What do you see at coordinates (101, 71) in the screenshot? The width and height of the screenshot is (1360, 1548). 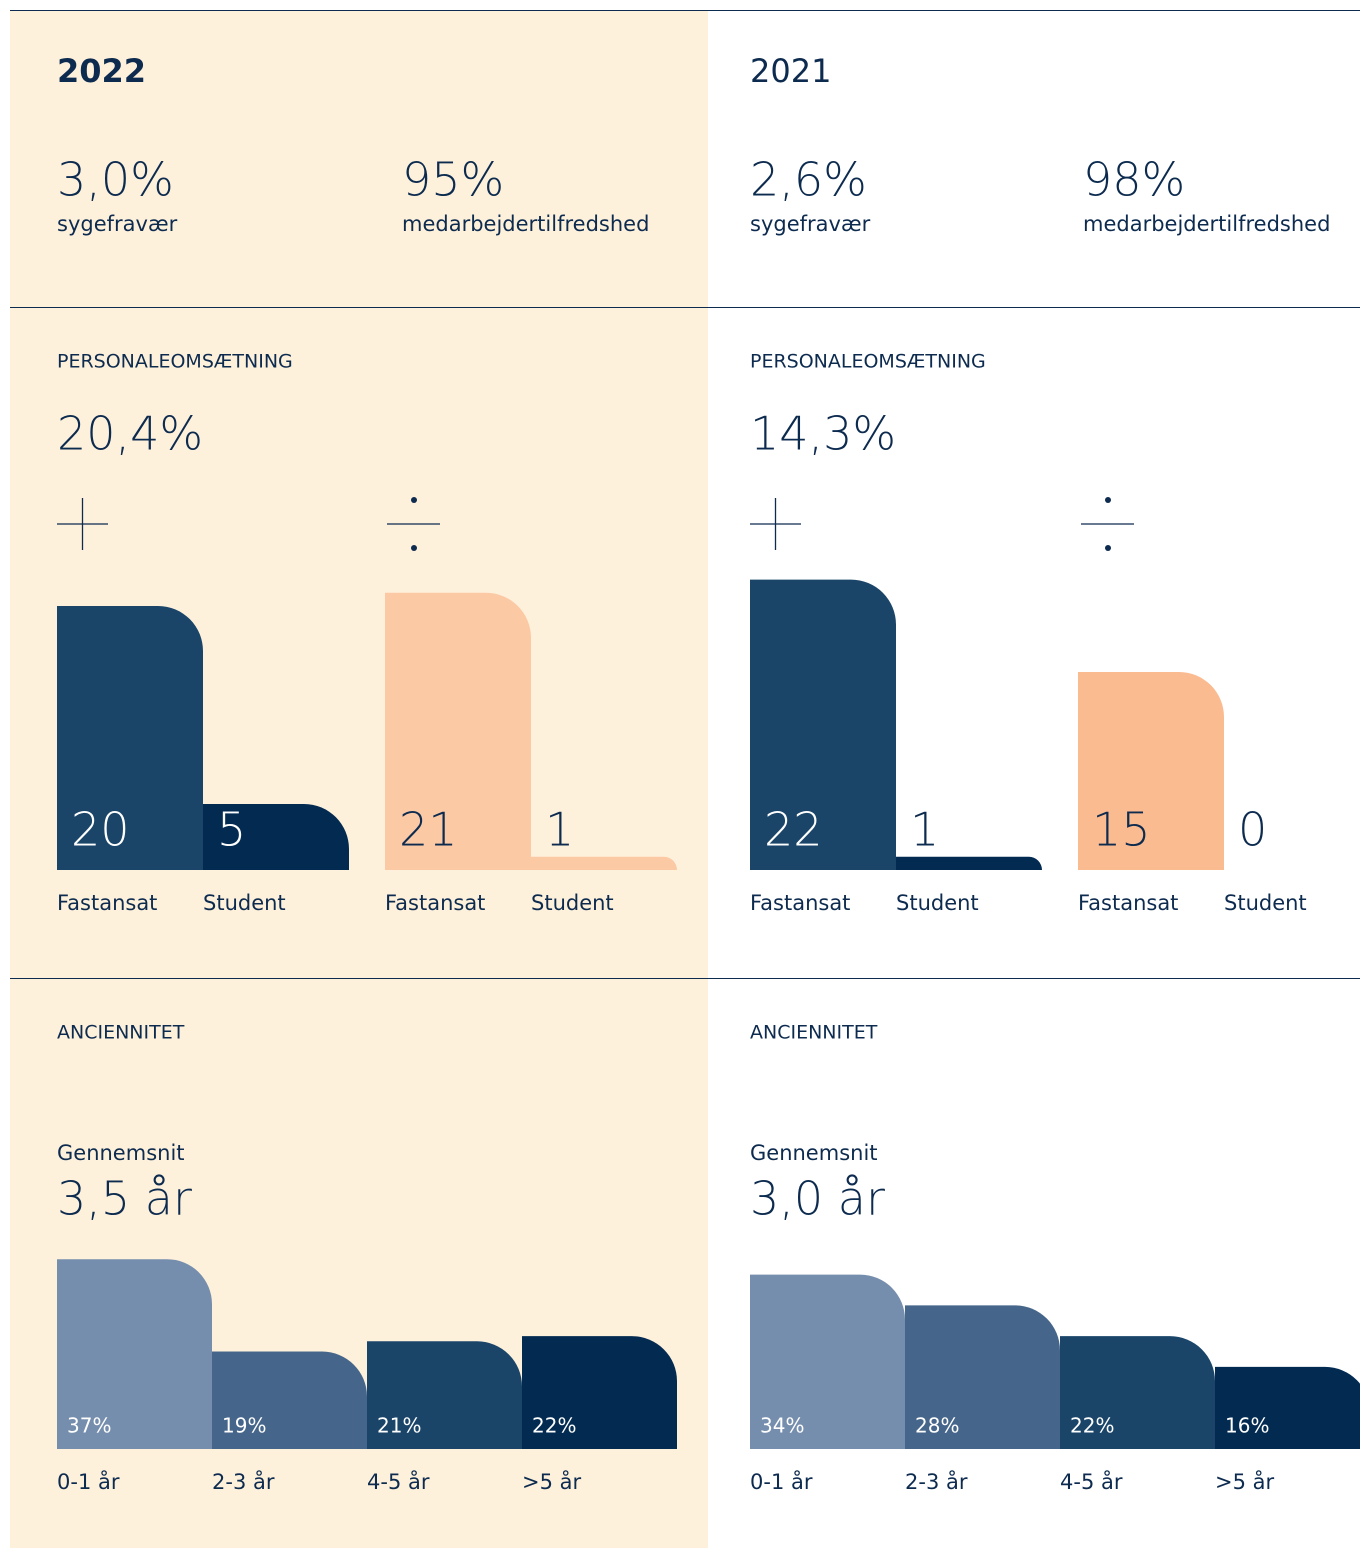 I see `year: 2022` at bounding box center [101, 71].